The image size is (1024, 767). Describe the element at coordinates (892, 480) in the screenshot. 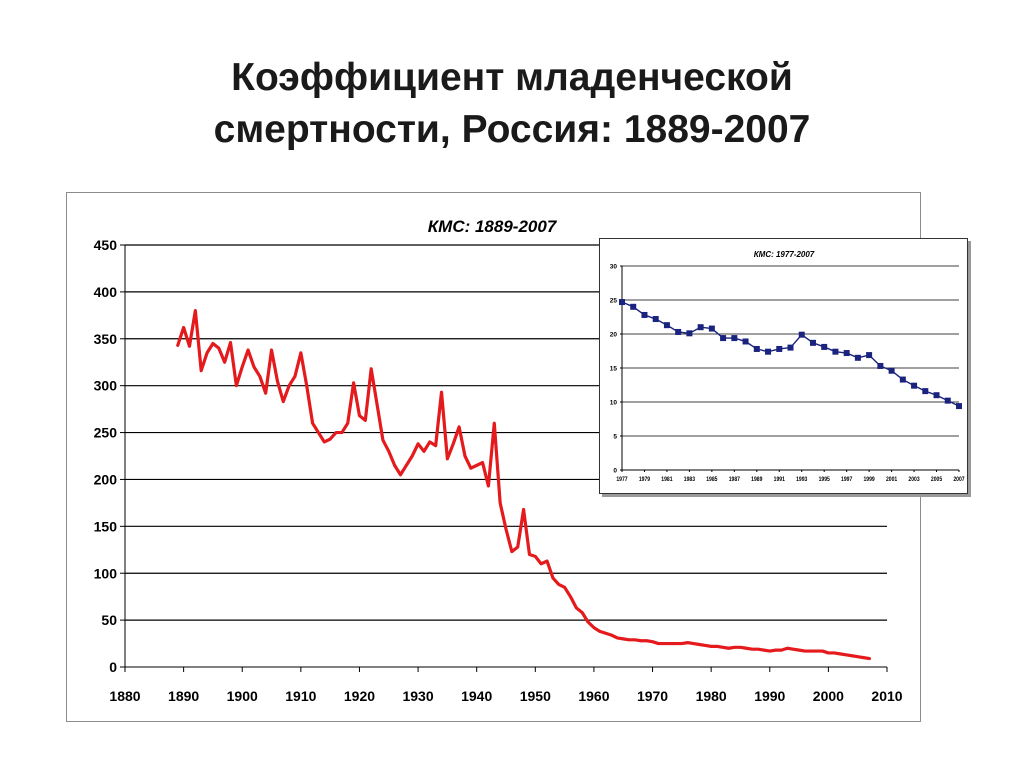

I see `x-tick-label: 2001` at that location.